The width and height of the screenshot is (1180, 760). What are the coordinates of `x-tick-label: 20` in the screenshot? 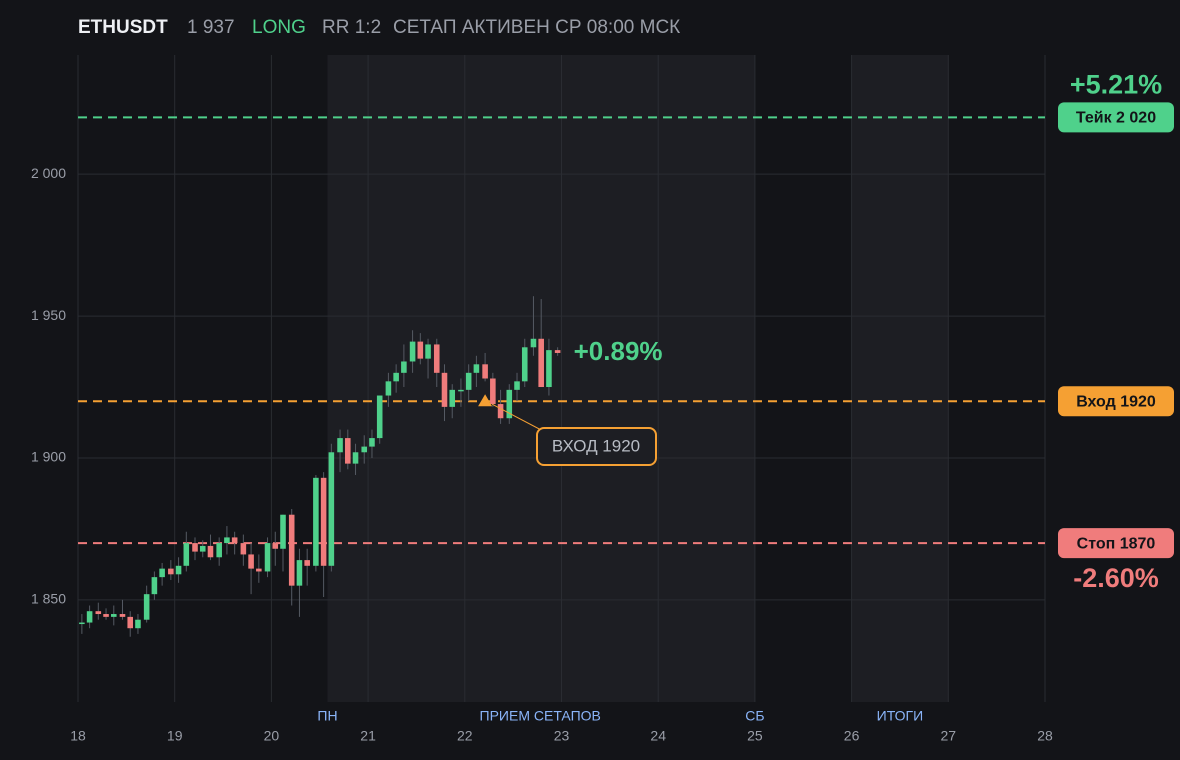 It's located at (272, 736).